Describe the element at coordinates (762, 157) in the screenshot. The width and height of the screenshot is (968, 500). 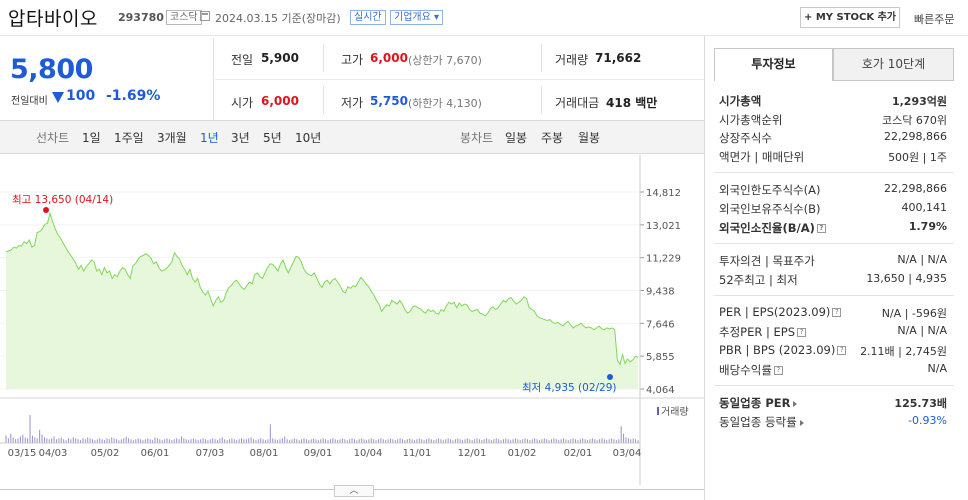
I see `invest-label-text: 액면가 | 매매단위` at that location.